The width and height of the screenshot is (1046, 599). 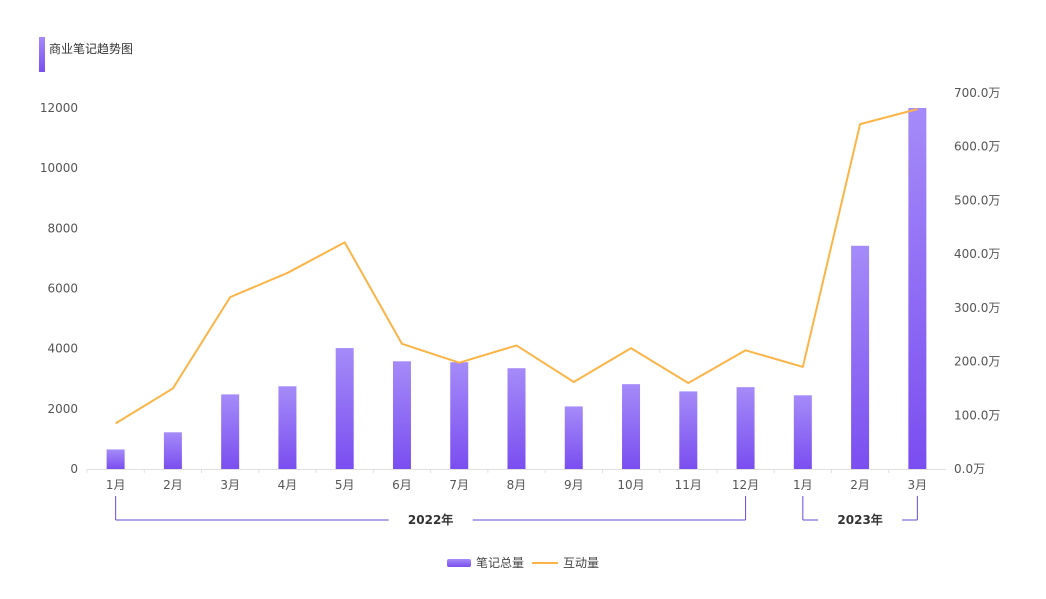 I want to click on y-right-tick-label: 0.0万, so click(x=969, y=469).